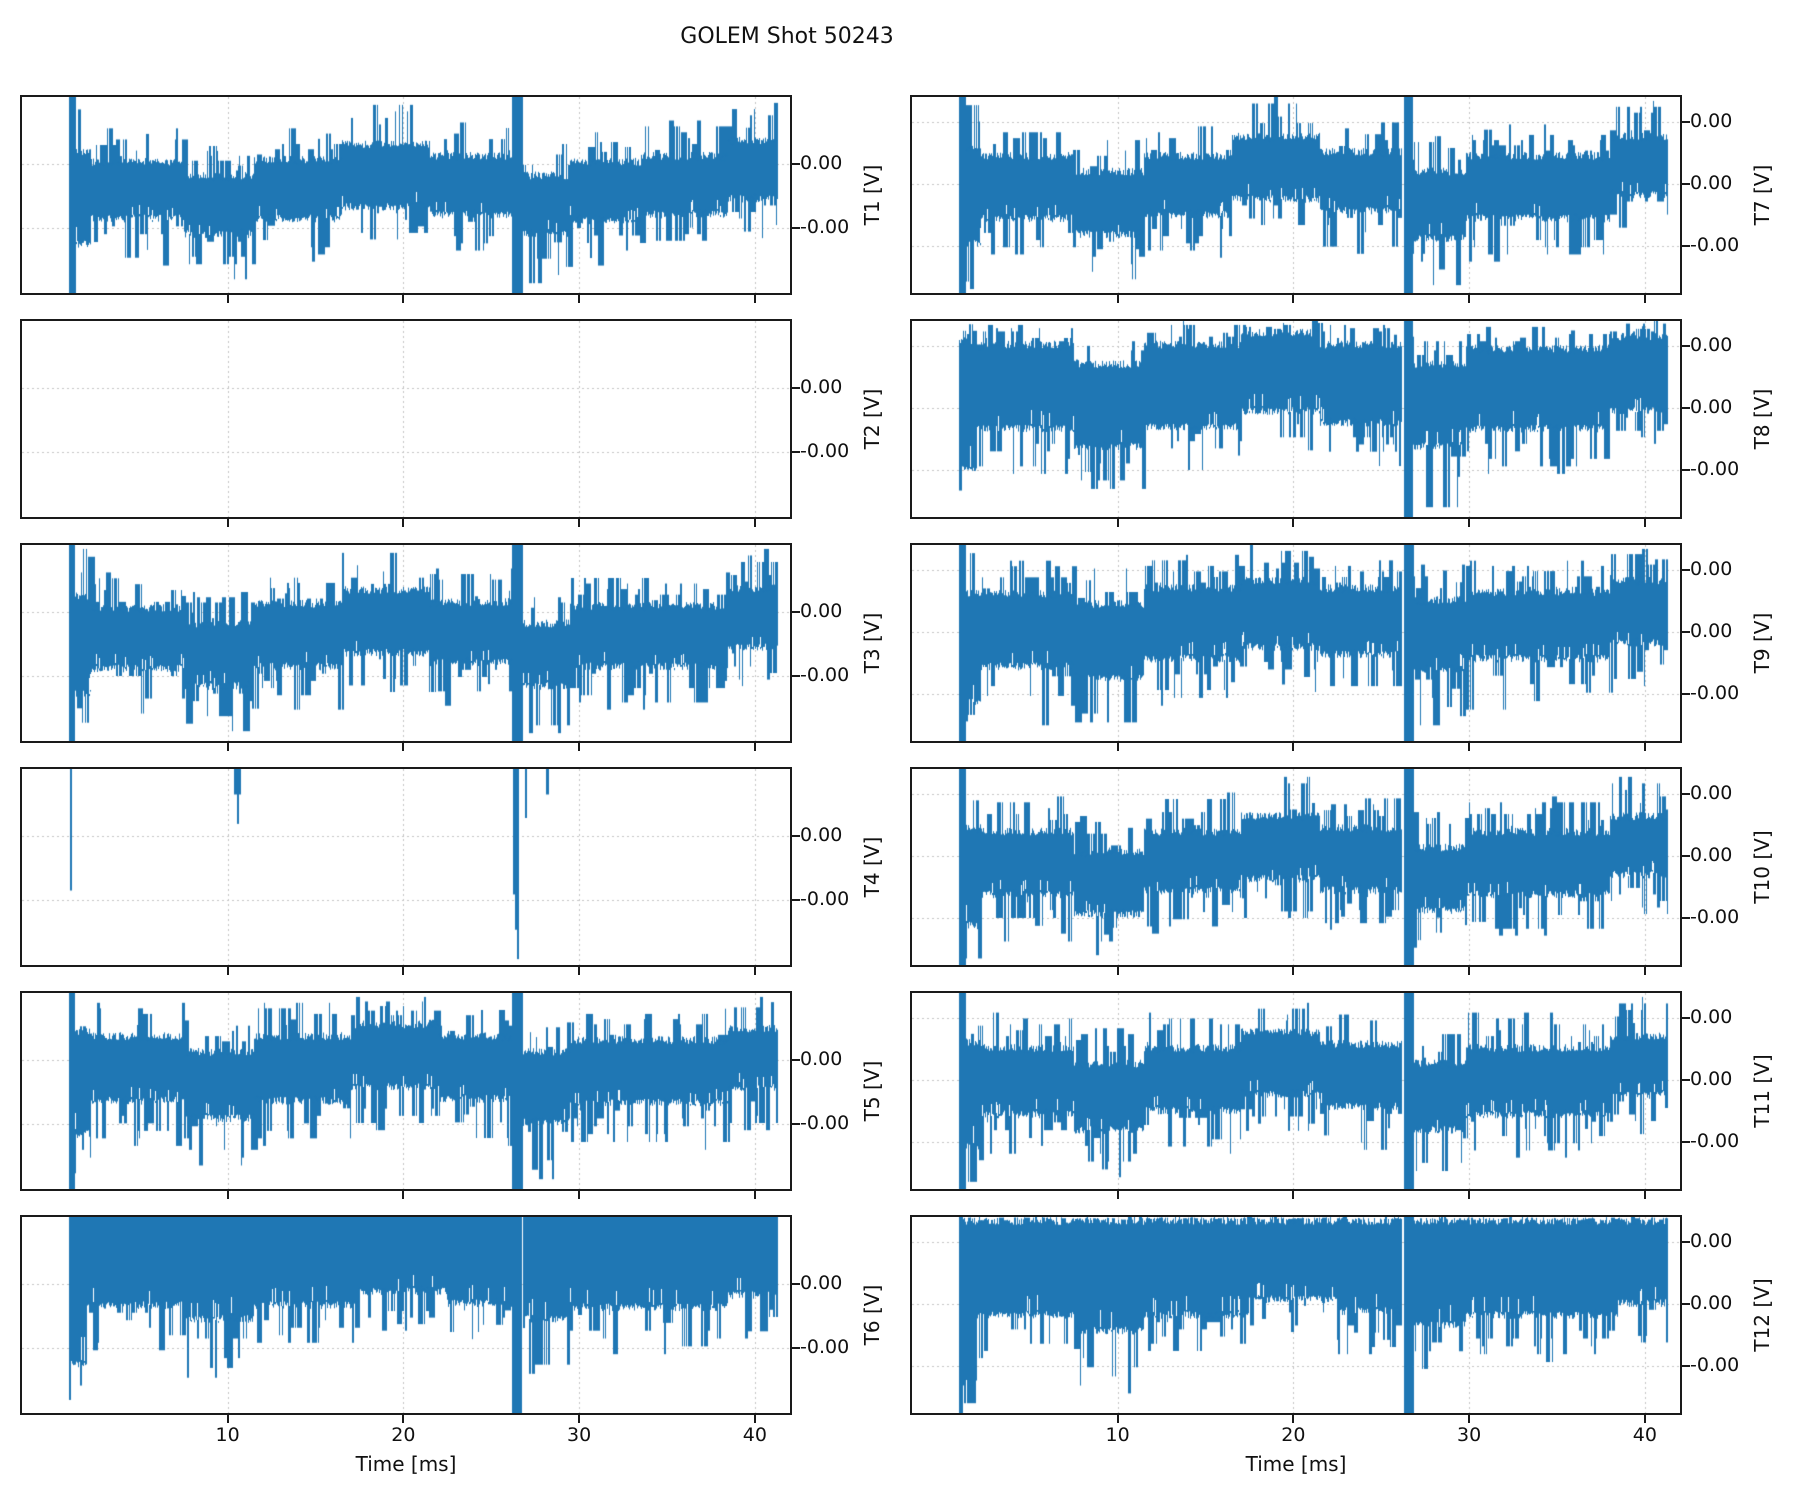 This screenshot has height=1500, width=1800. What do you see at coordinates (1300, 871) in the screenshot?
I see `subplot-T10` at bounding box center [1300, 871].